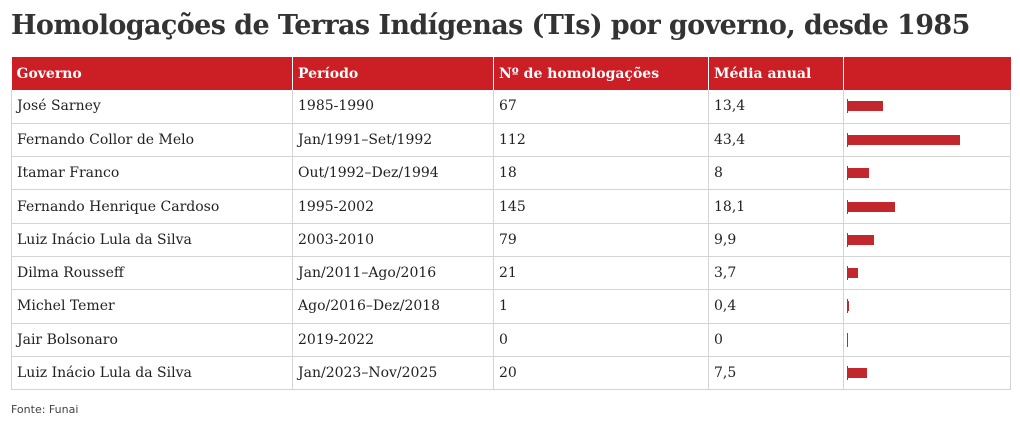  I want to click on cell-homologacoes: 67, so click(601, 107).